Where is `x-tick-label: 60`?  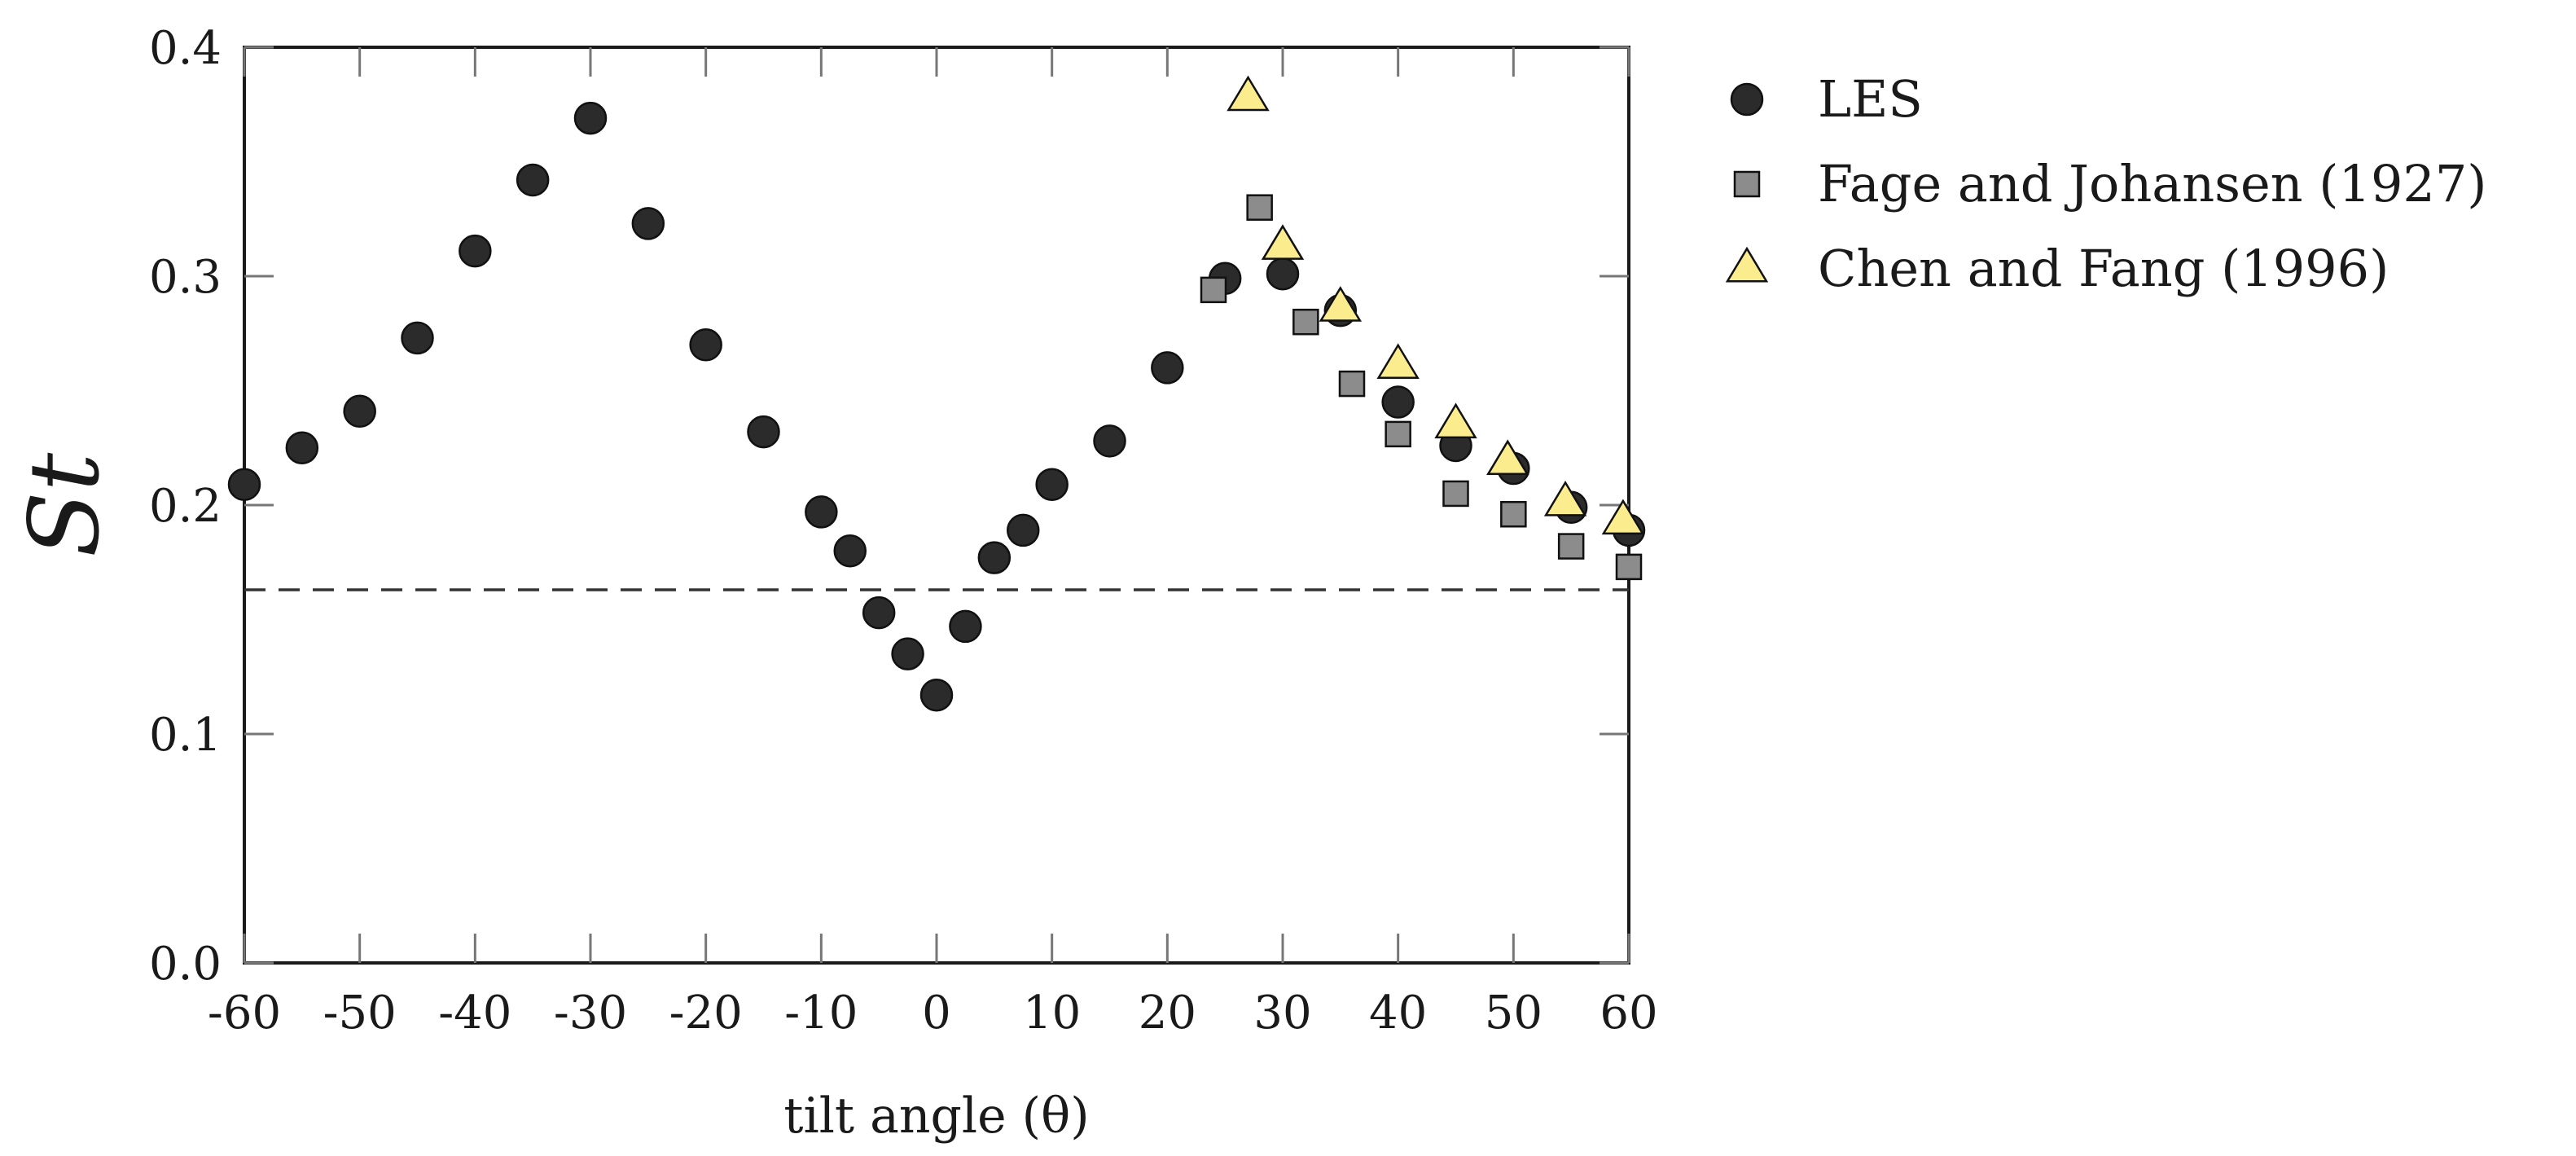 x-tick-label: 60 is located at coordinates (1628, 1013).